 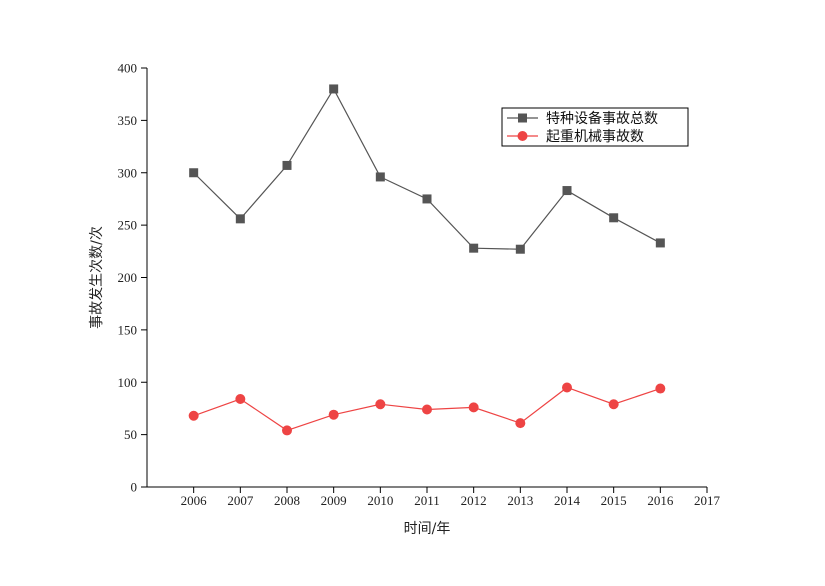 I want to click on x-tick-label: 2006, so click(x=194, y=500).